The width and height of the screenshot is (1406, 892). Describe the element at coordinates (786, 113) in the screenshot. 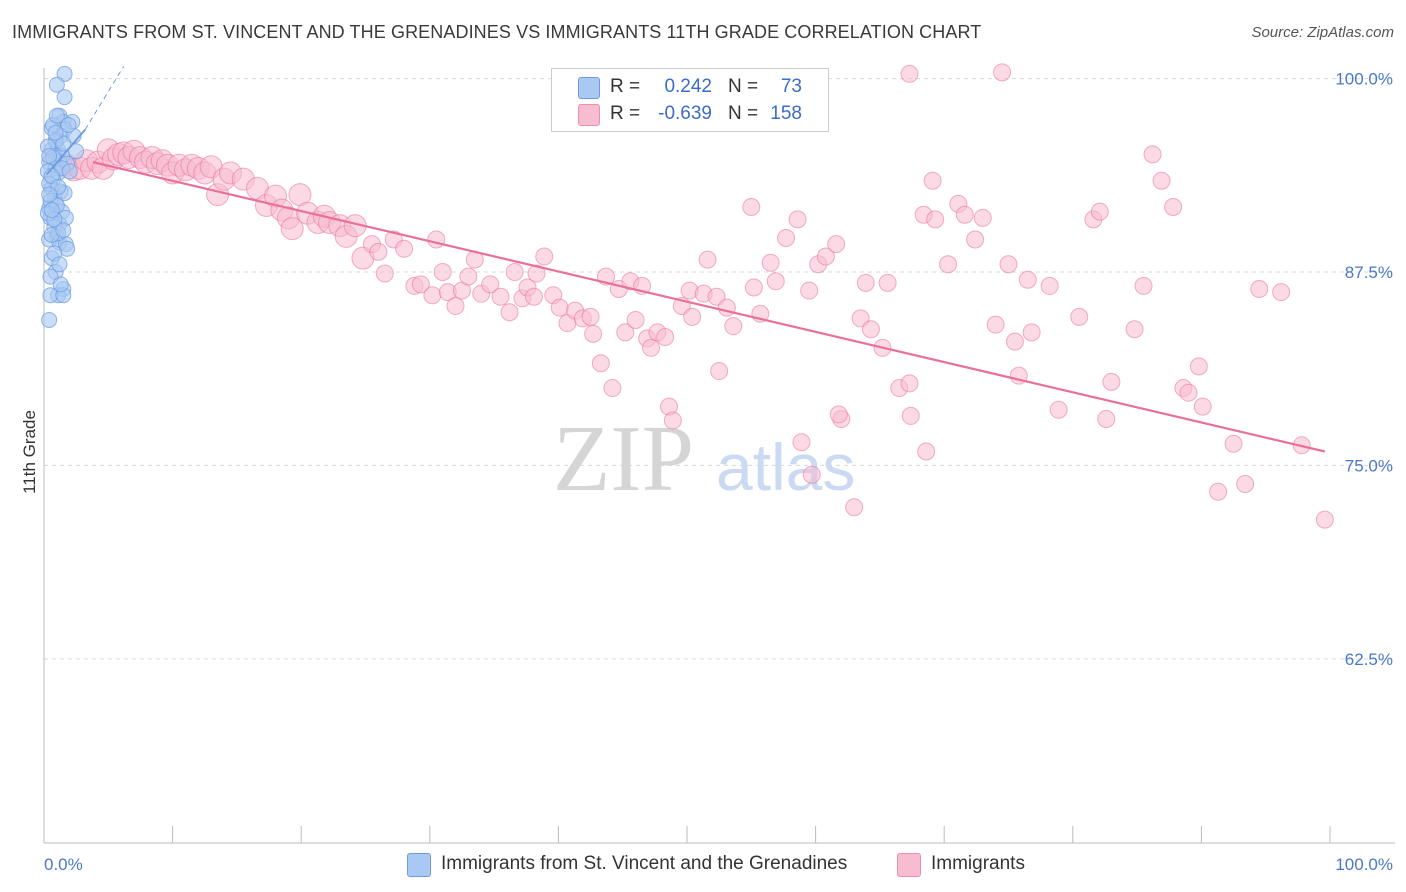

I see `legend-n-value: 158` at that location.